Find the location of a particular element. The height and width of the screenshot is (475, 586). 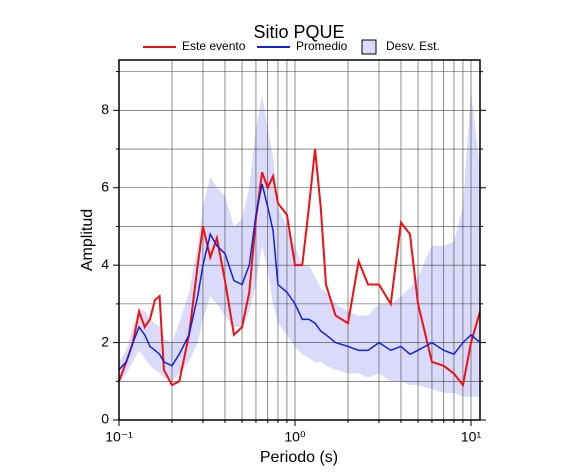

y-tick-label: 8 is located at coordinates (105, 109).